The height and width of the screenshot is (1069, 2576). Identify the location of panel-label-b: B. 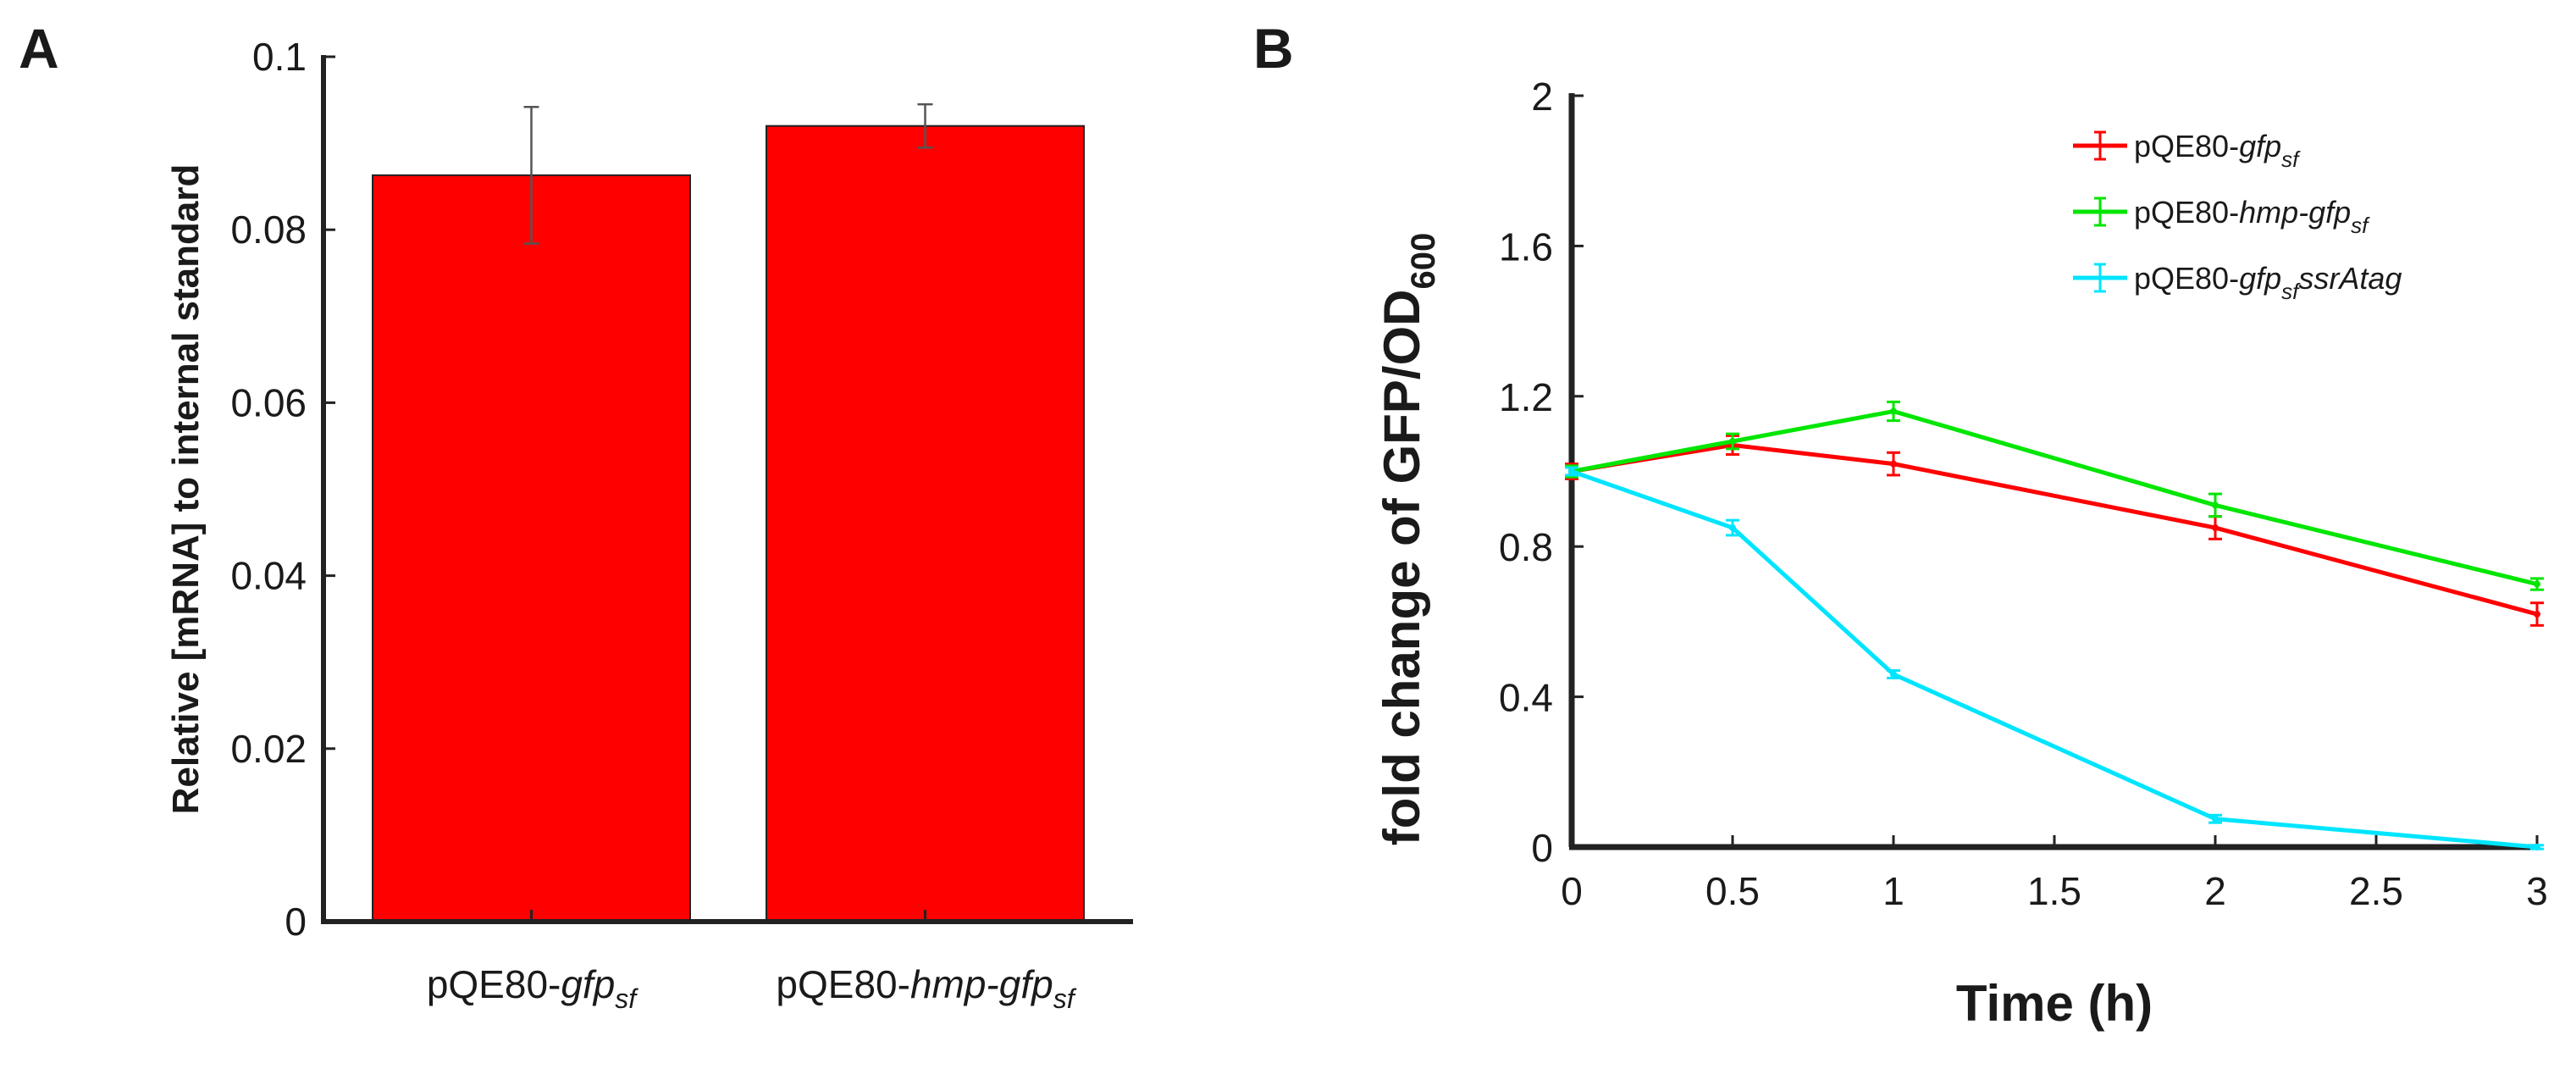
(1273, 48).